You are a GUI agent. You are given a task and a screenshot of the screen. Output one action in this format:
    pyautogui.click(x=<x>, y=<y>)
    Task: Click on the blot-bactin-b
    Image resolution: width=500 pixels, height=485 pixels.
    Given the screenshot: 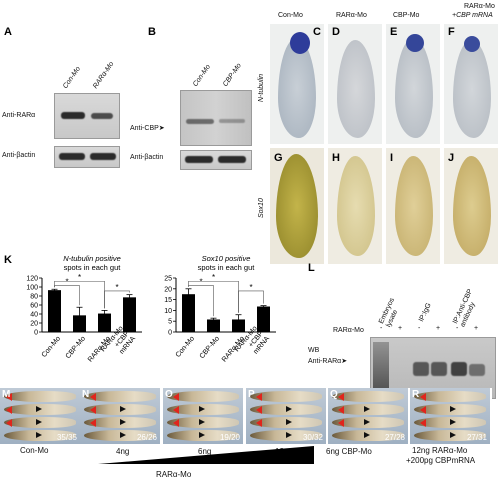 What is the action you would take?
    pyautogui.click(x=216, y=160)
    